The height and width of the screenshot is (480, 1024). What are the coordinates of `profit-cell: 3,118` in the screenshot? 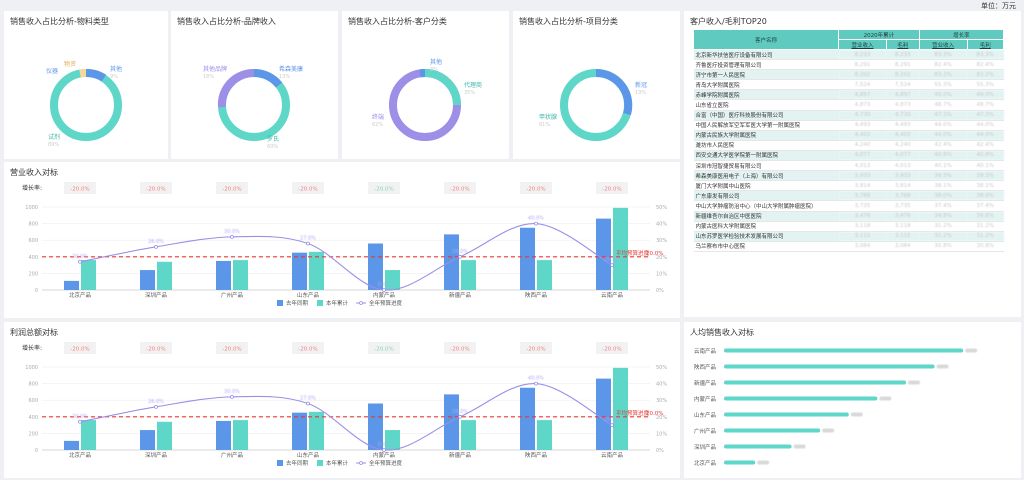 It's located at (903, 226).